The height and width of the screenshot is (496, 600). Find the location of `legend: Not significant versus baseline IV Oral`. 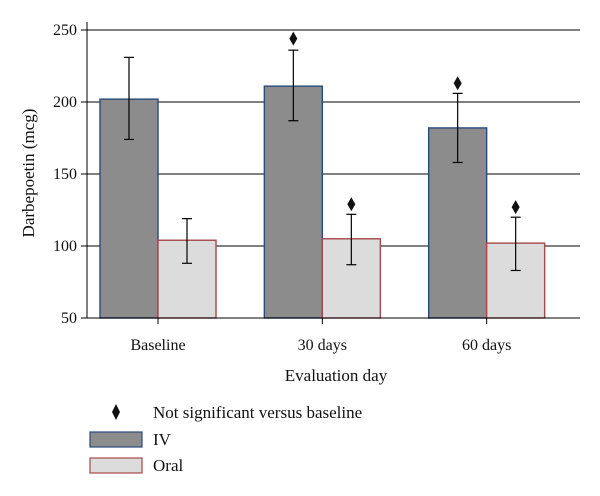

legend: Not significant versus baseline IV Oral is located at coordinates (225, 439).